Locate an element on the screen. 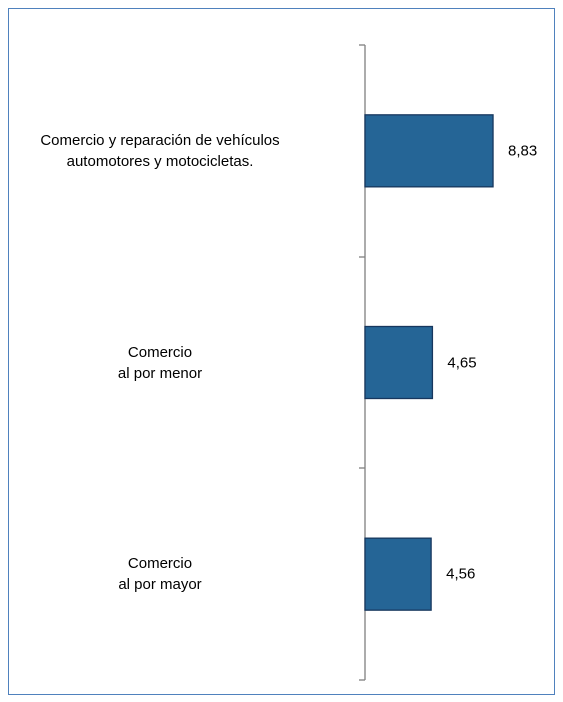  category-label: Comercio al por menor is located at coordinates (160, 362).